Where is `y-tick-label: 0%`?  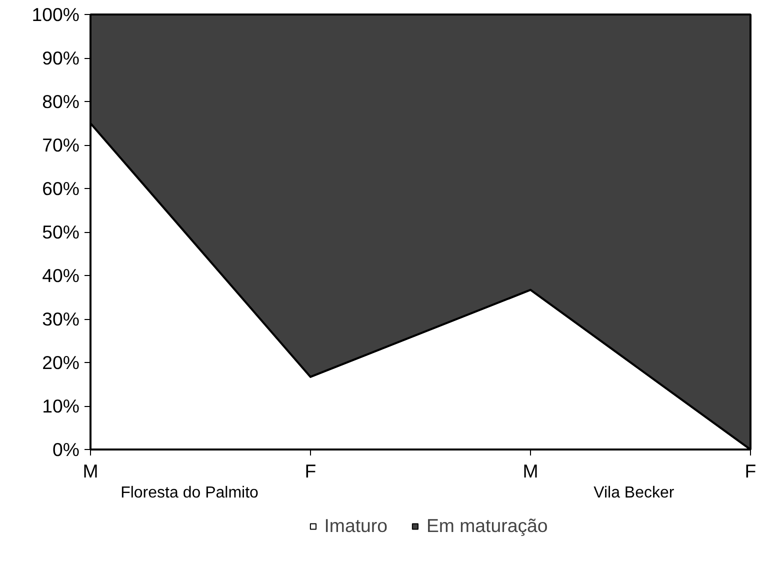 y-tick-label: 0% is located at coordinates (66, 449).